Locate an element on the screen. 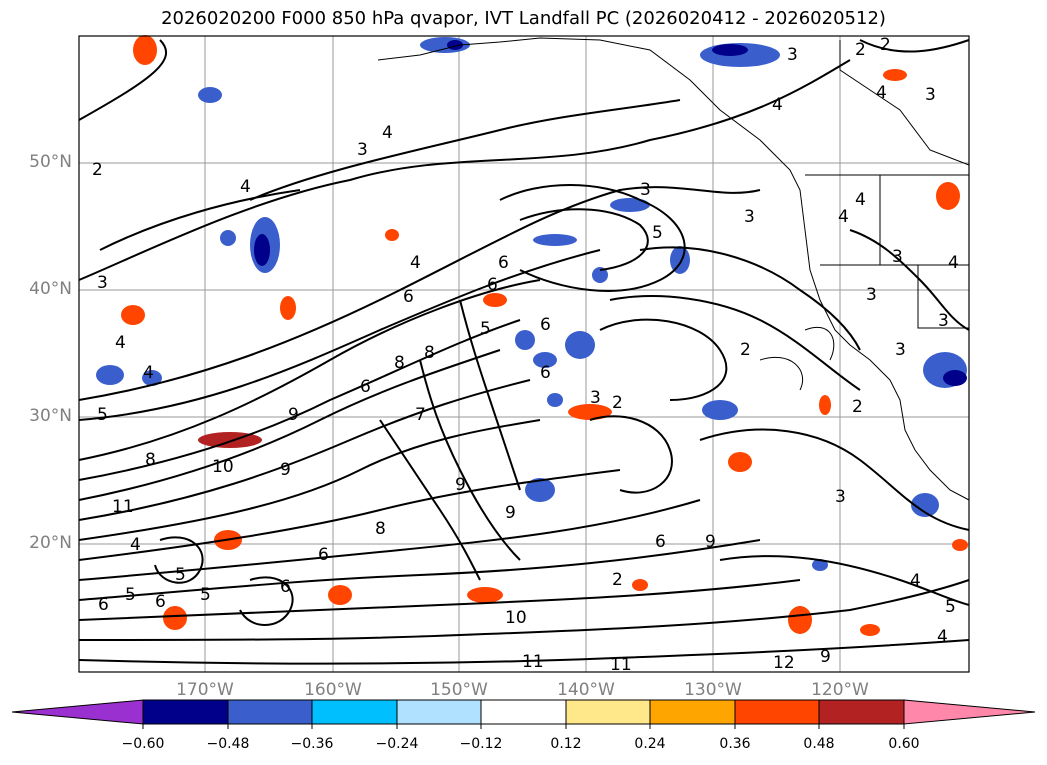  colorbar is located at coordinates (523, 712).